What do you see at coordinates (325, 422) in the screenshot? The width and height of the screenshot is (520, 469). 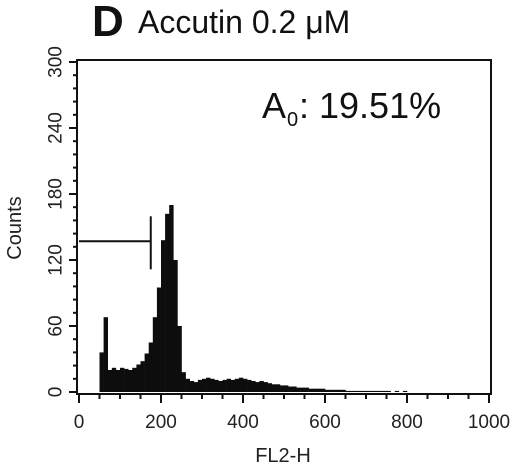 I see `x-tick-label: 600` at bounding box center [325, 422].